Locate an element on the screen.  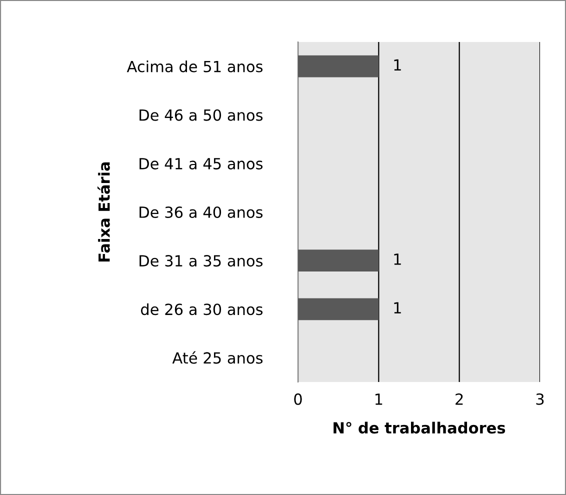
x-tick-label: 1 is located at coordinates (378, 399).